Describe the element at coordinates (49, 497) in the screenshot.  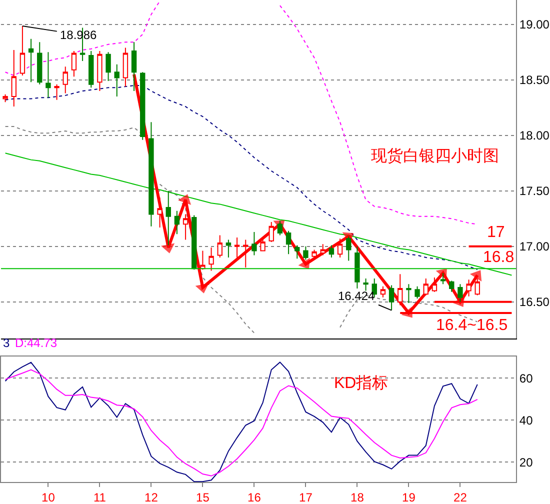
I see `x-tick-label: 10` at that location.